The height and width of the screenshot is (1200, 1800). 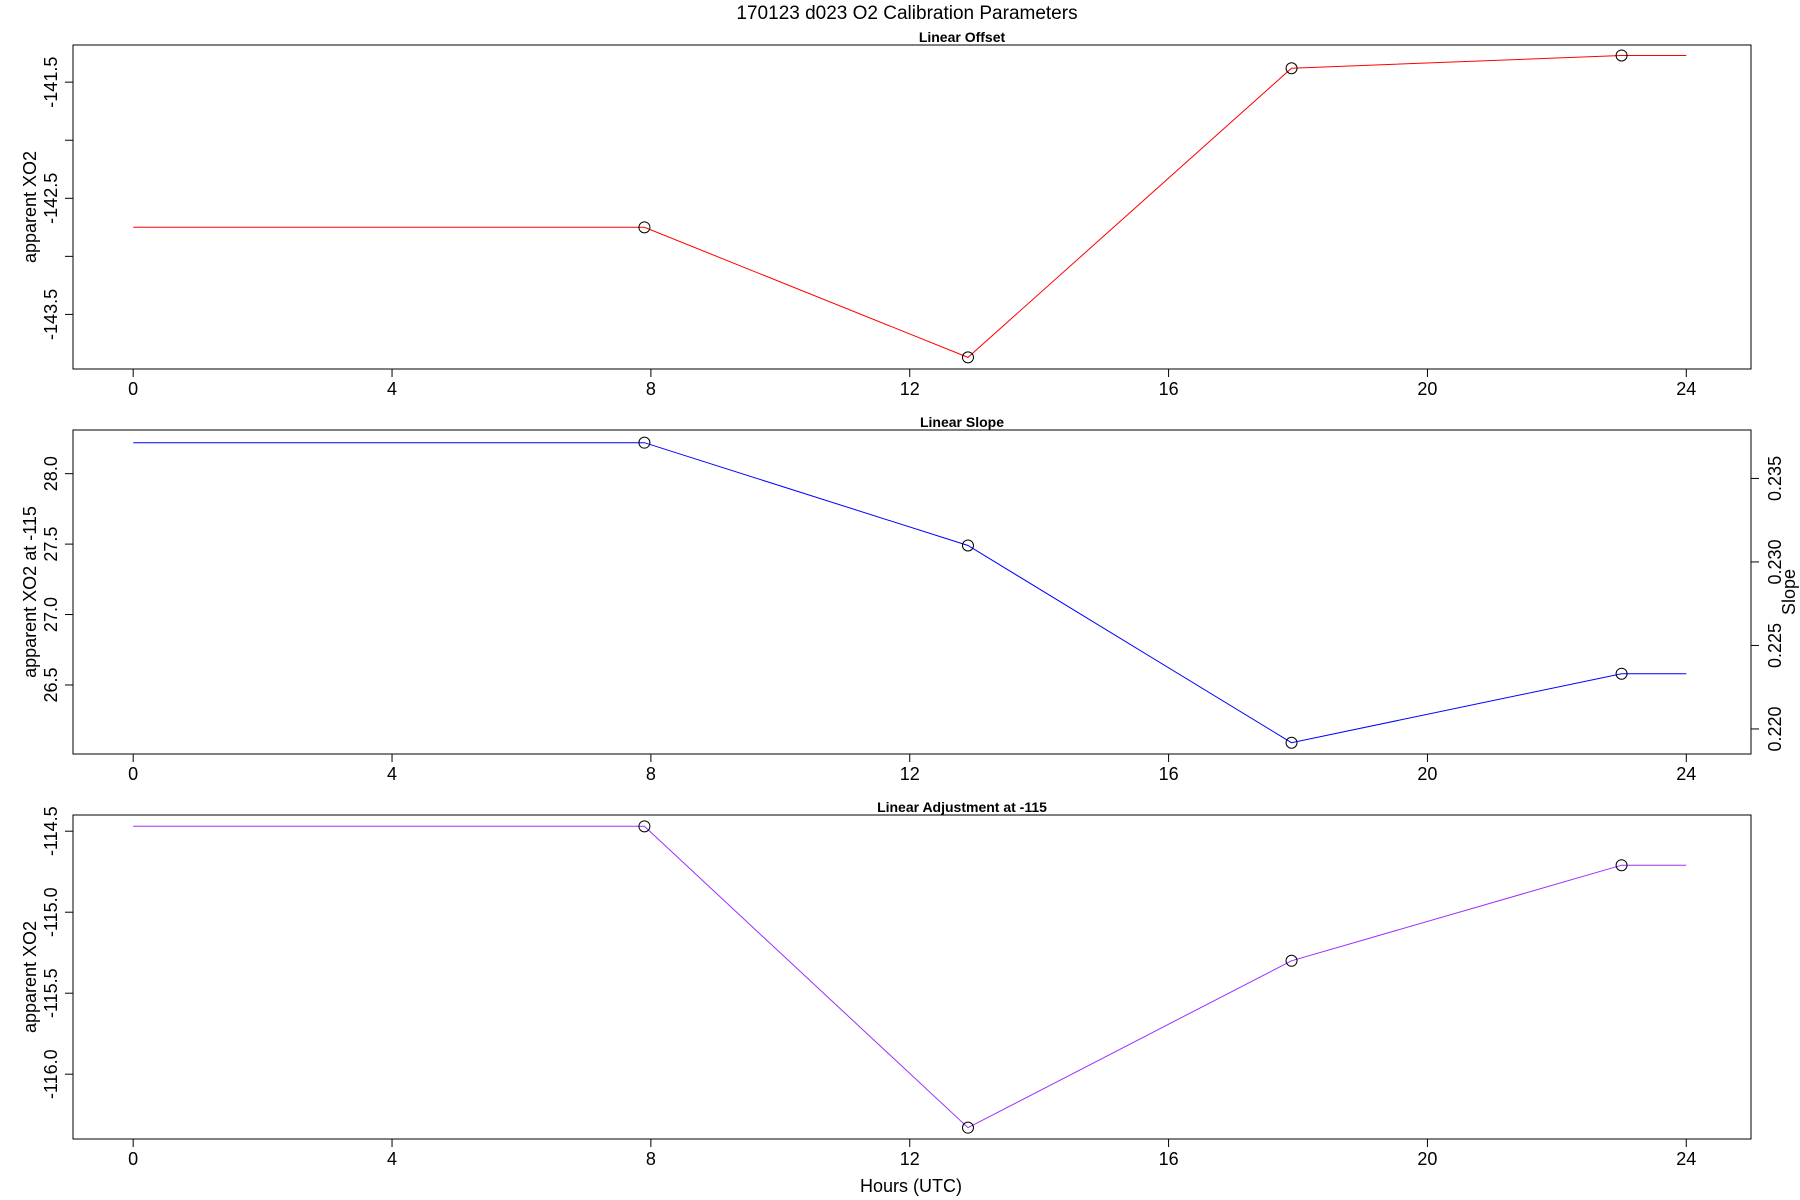 What do you see at coordinates (51, 1074) in the screenshot?
I see `y-tick-label: -116.0` at bounding box center [51, 1074].